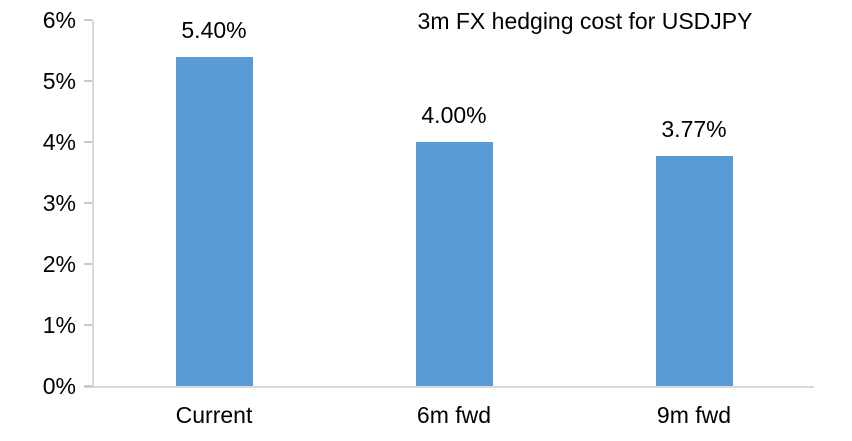 Image resolution: width=852 pixels, height=441 pixels. What do you see at coordinates (214, 221) in the screenshot?
I see `bar-current` at bounding box center [214, 221].